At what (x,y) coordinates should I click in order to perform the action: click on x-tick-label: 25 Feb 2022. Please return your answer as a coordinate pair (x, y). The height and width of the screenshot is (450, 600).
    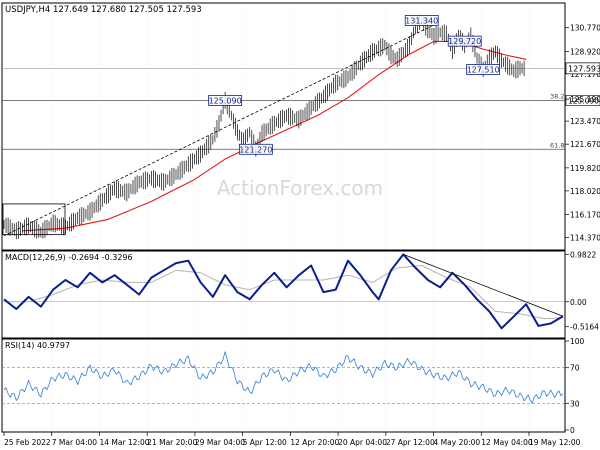
    Looking at the image, I should click on (27, 442).